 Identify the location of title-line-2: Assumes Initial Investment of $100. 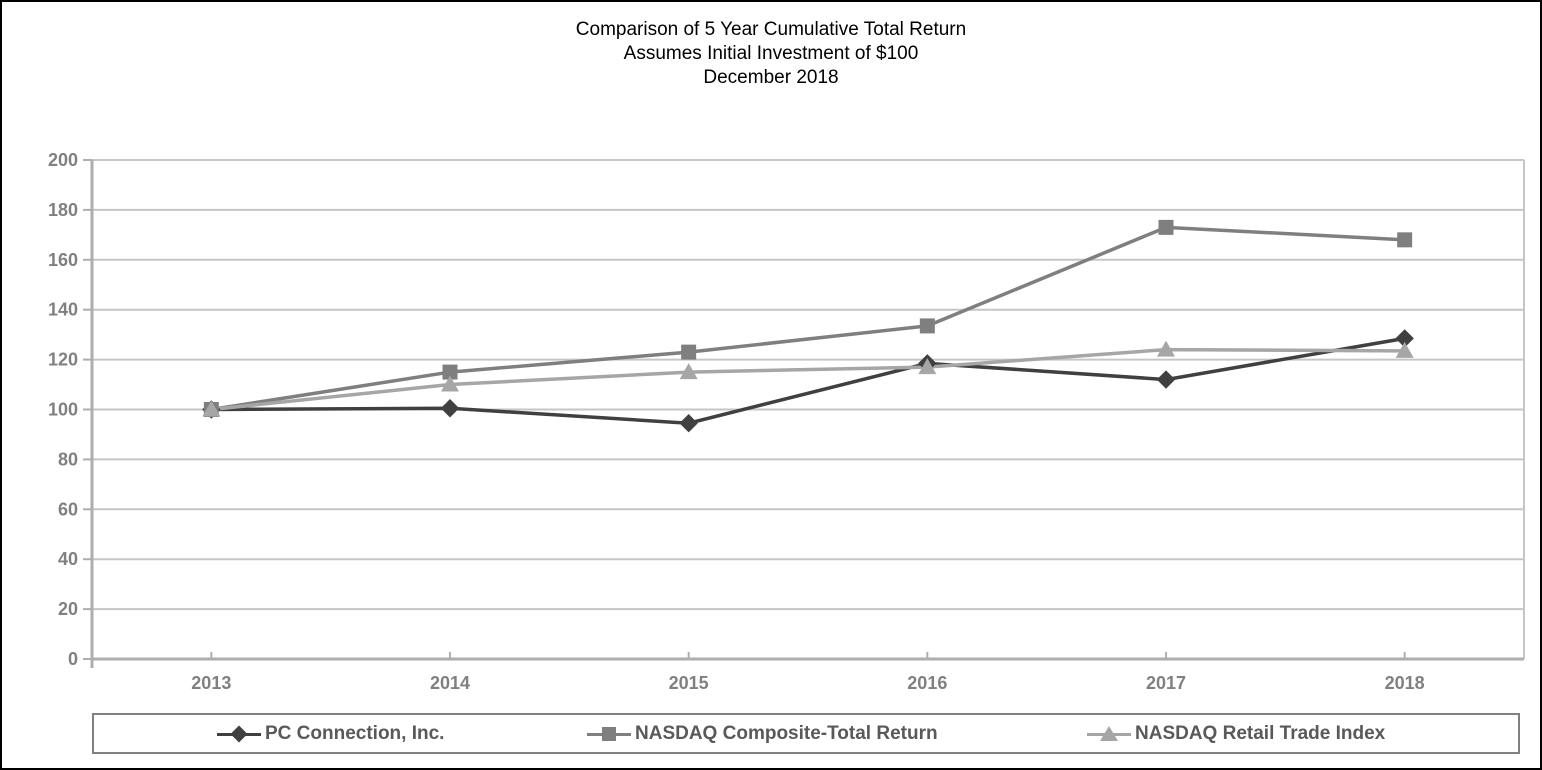
(771, 53).